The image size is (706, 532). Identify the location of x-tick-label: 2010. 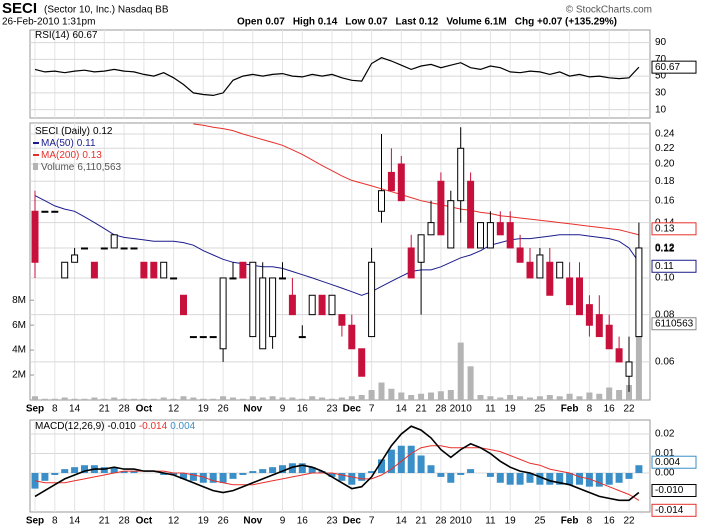
(461, 409).